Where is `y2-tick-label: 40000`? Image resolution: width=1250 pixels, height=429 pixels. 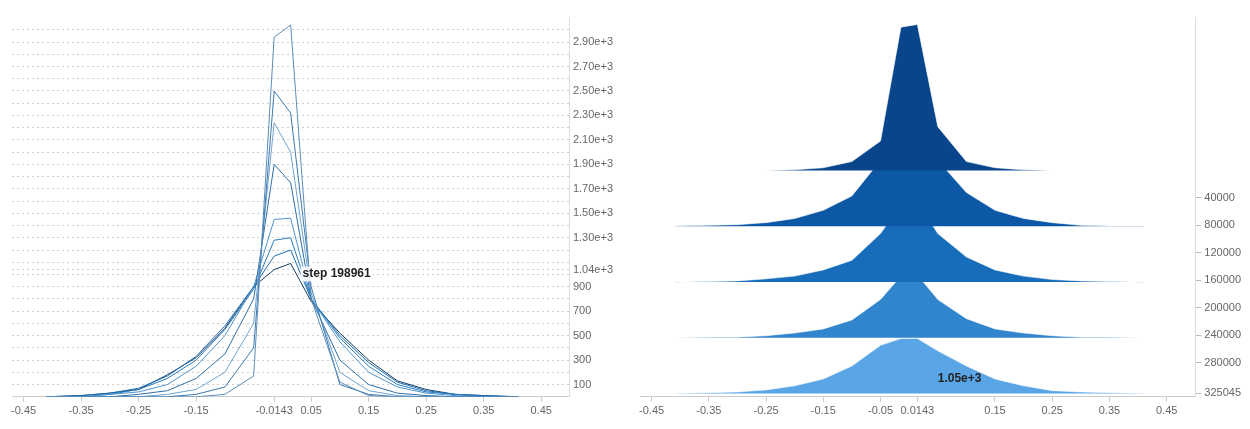 y2-tick-label: 40000 is located at coordinates (1219, 196).